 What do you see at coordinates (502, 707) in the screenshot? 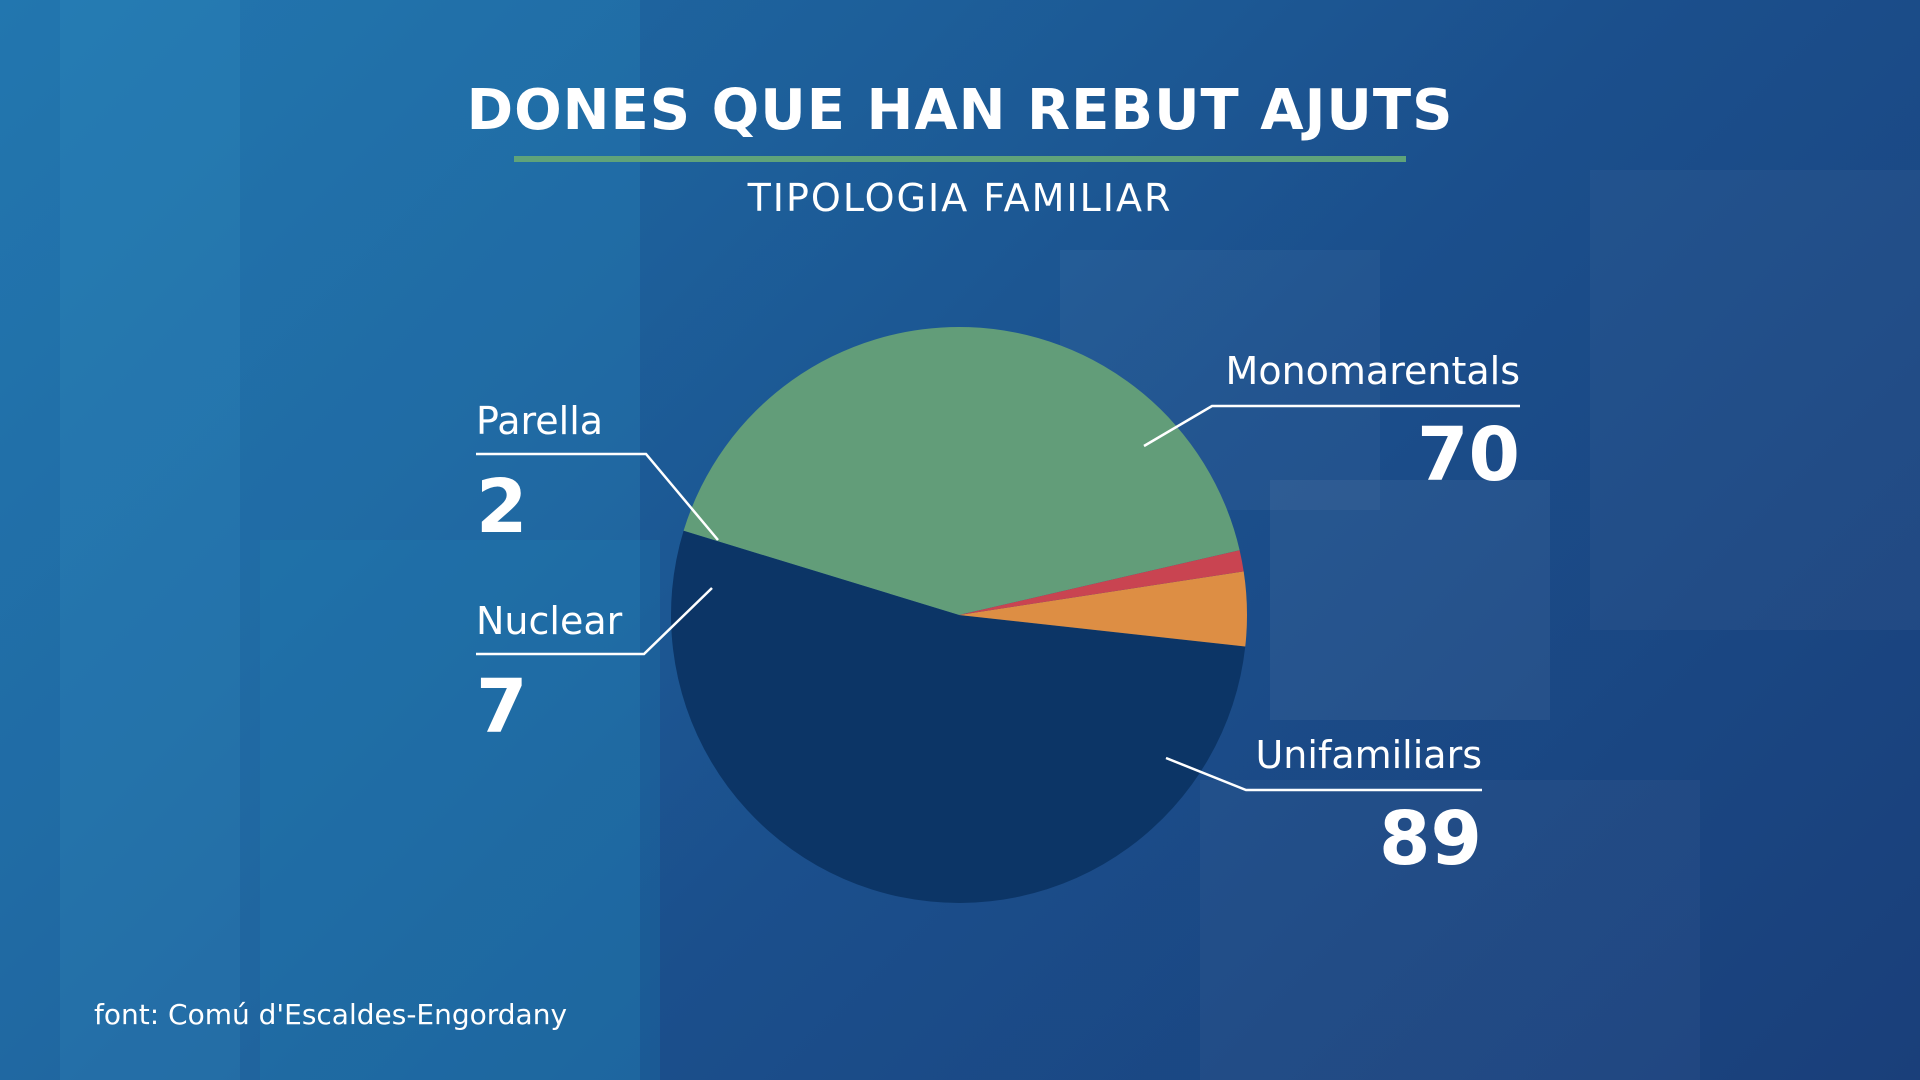
I see `slice-value-nuclear: 7` at bounding box center [502, 707].